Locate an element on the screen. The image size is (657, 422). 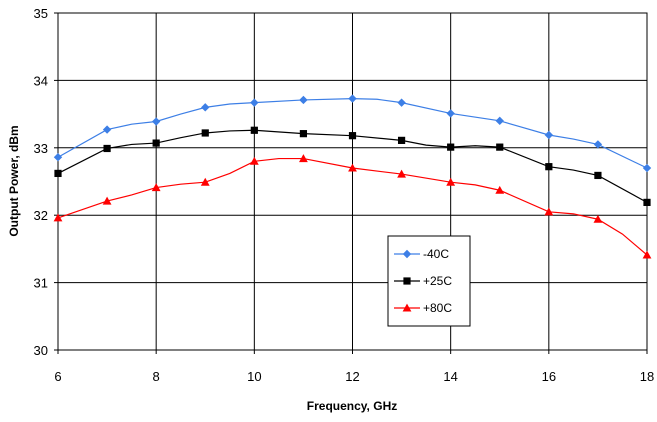
legend-entry: +80C is located at coordinates (423, 308).